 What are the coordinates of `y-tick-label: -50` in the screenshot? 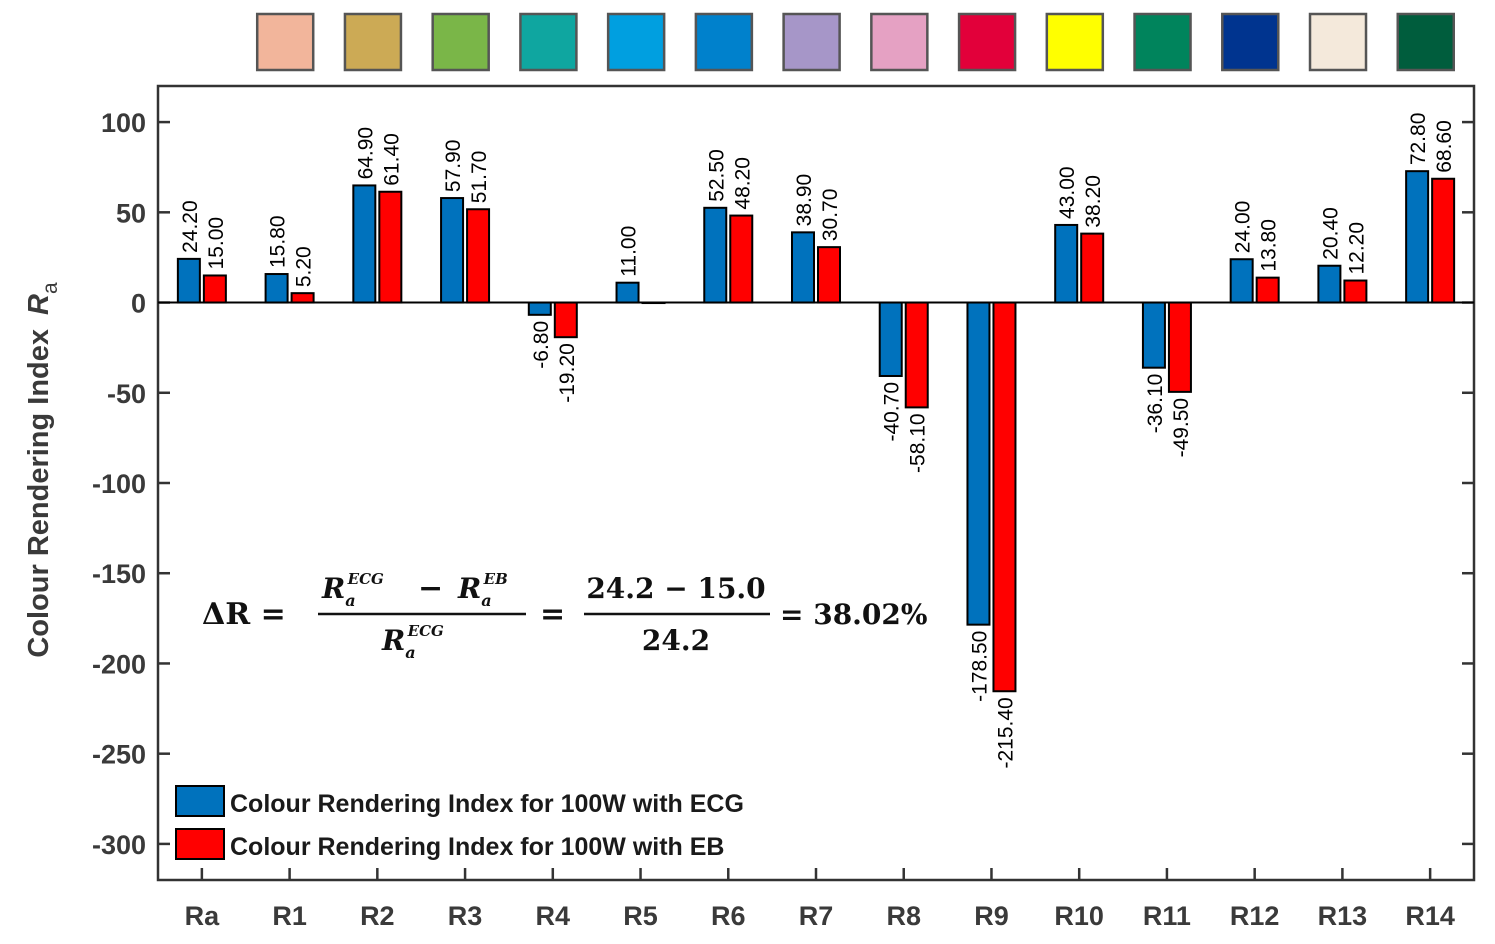 It's located at (126, 394).